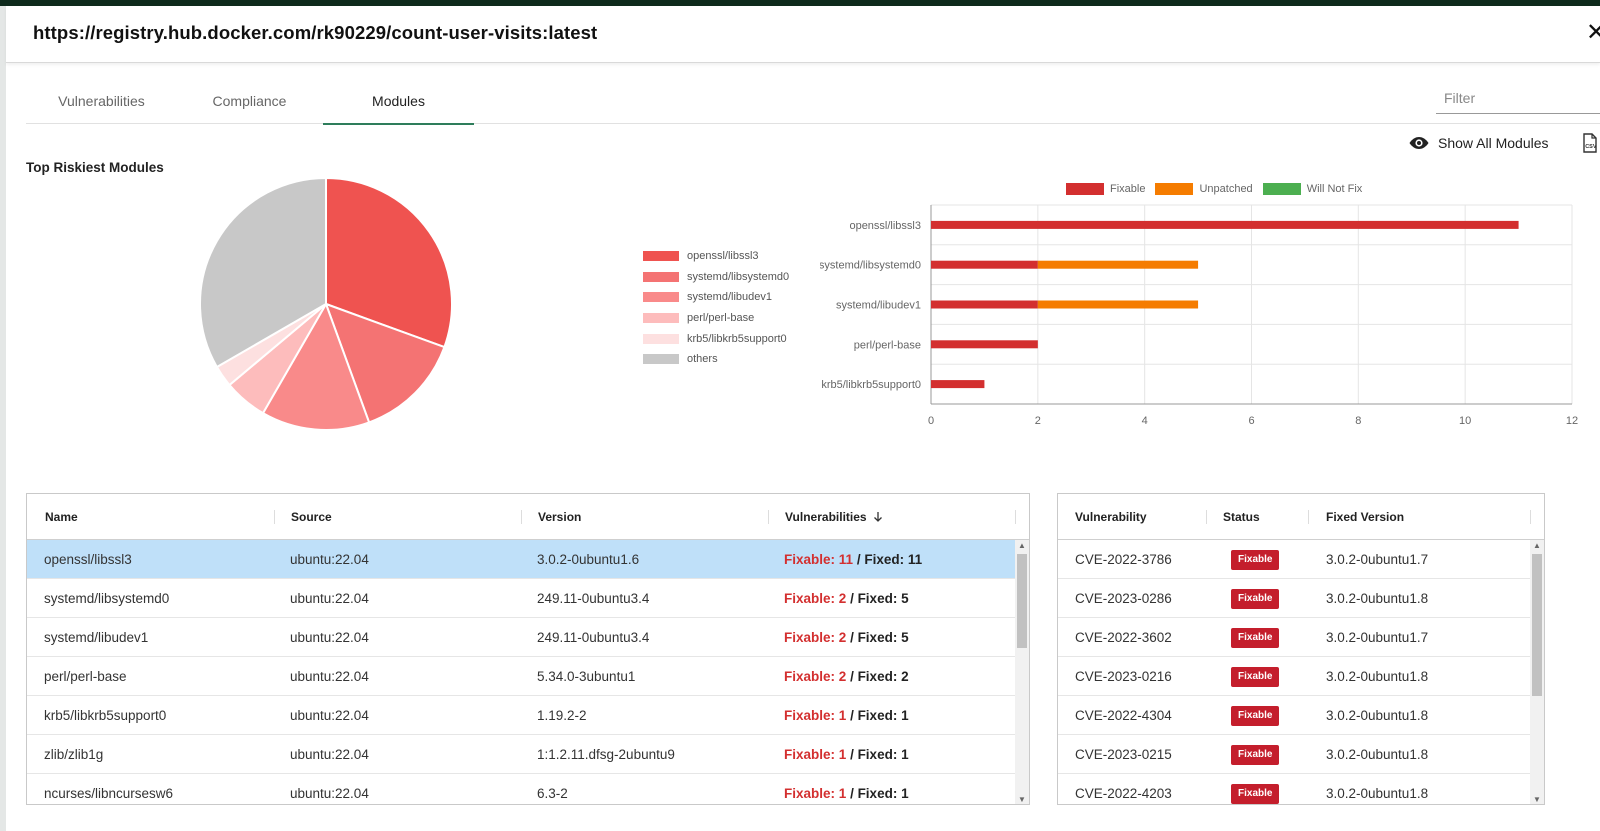 This screenshot has height=831, width=1600. I want to click on pie-legend-item: krb5/libkrb5support0, so click(733, 338).